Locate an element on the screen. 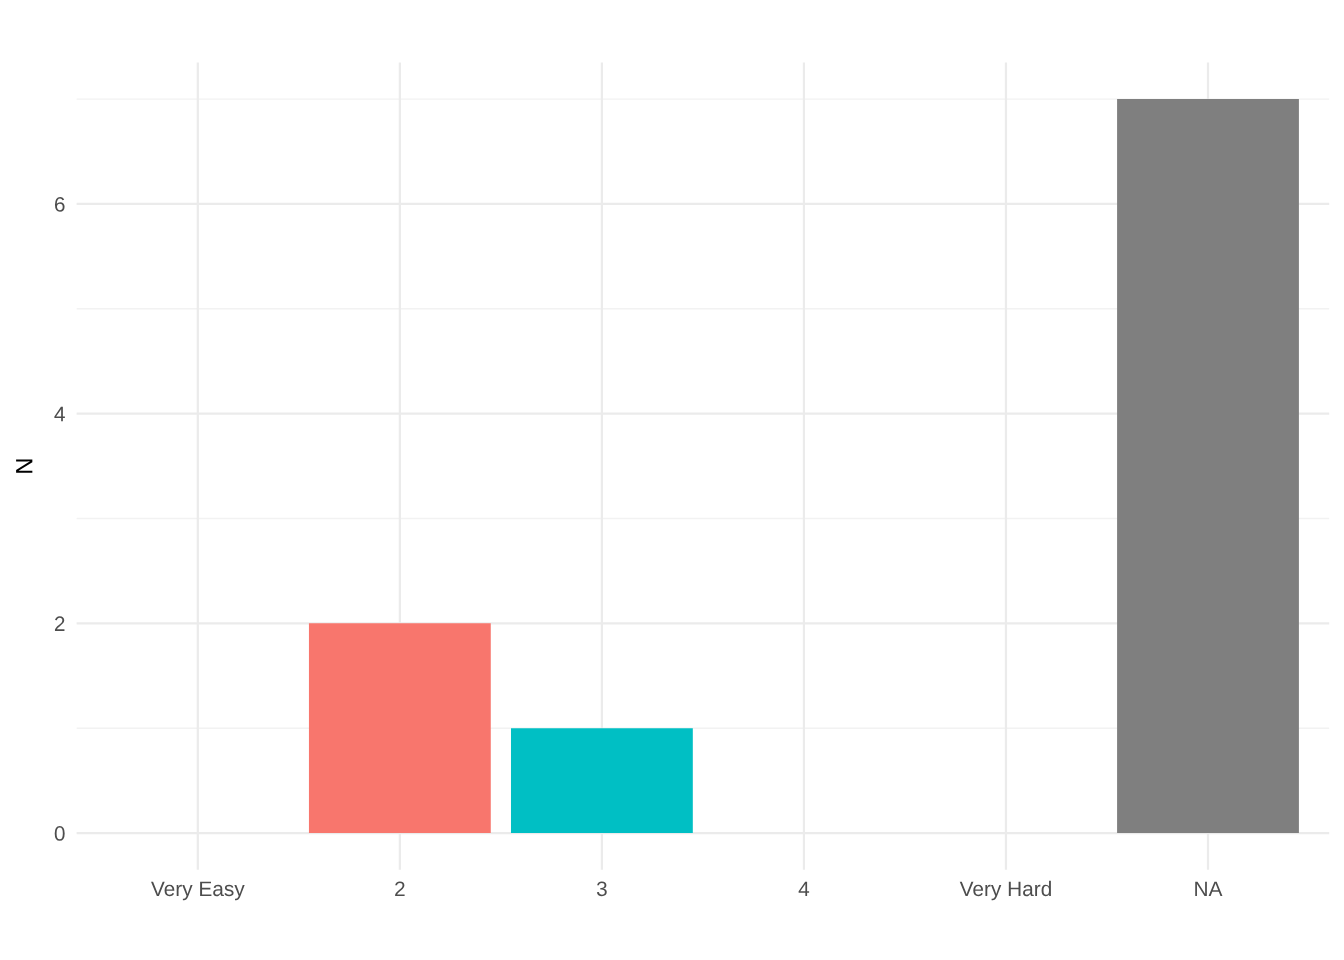 The image size is (1344, 960). x-tick-label: Very Hard is located at coordinates (1005, 890).